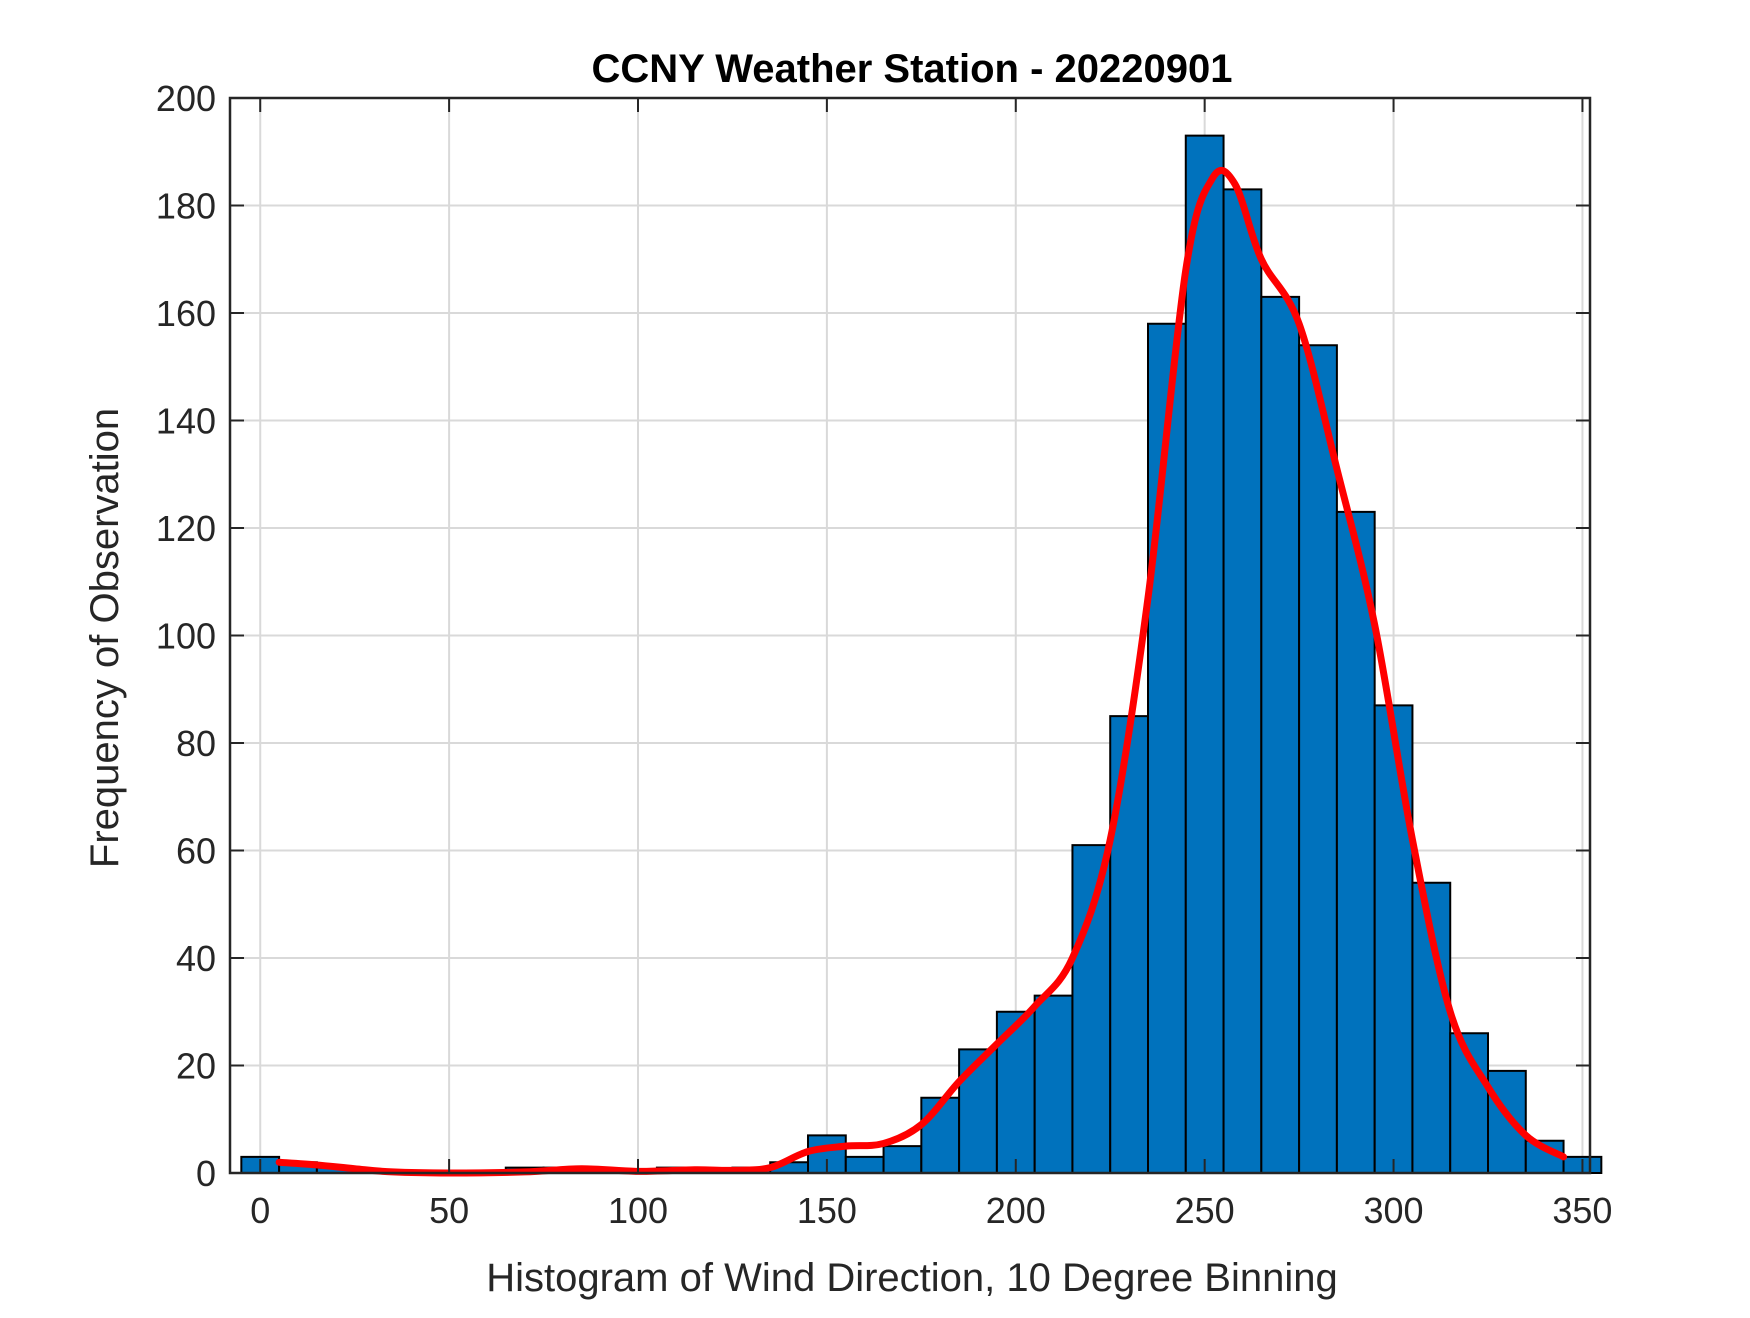  Describe the element at coordinates (186, 421) in the screenshot. I see `y-tick-label: 140` at that location.